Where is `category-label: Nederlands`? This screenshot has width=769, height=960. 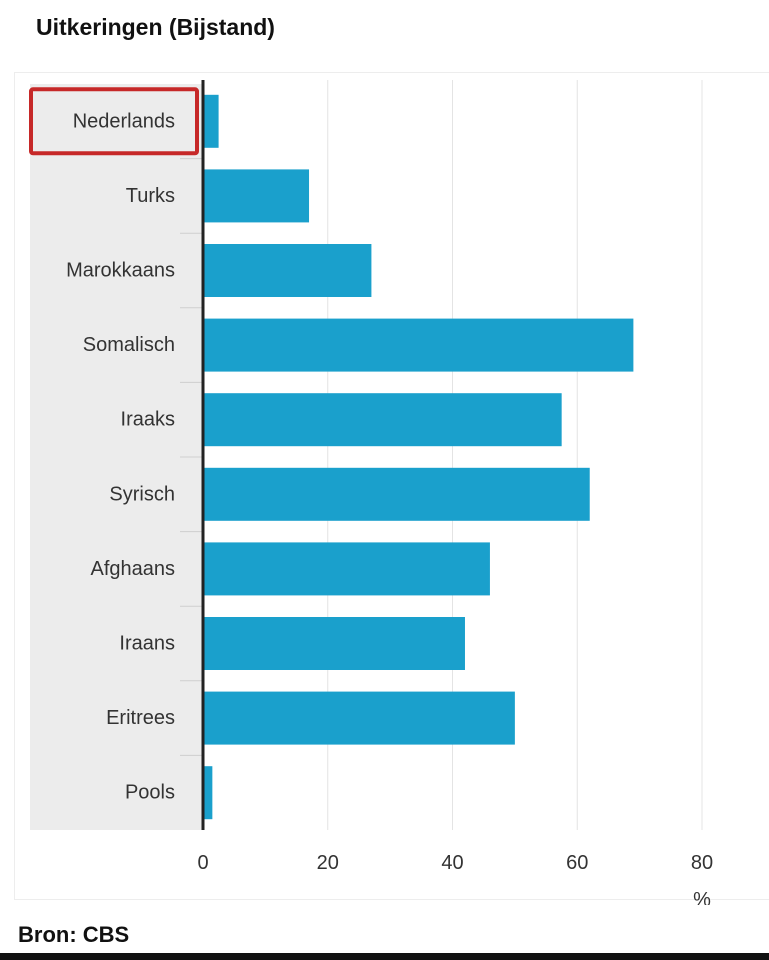 category-label: Nederlands is located at coordinates (124, 121).